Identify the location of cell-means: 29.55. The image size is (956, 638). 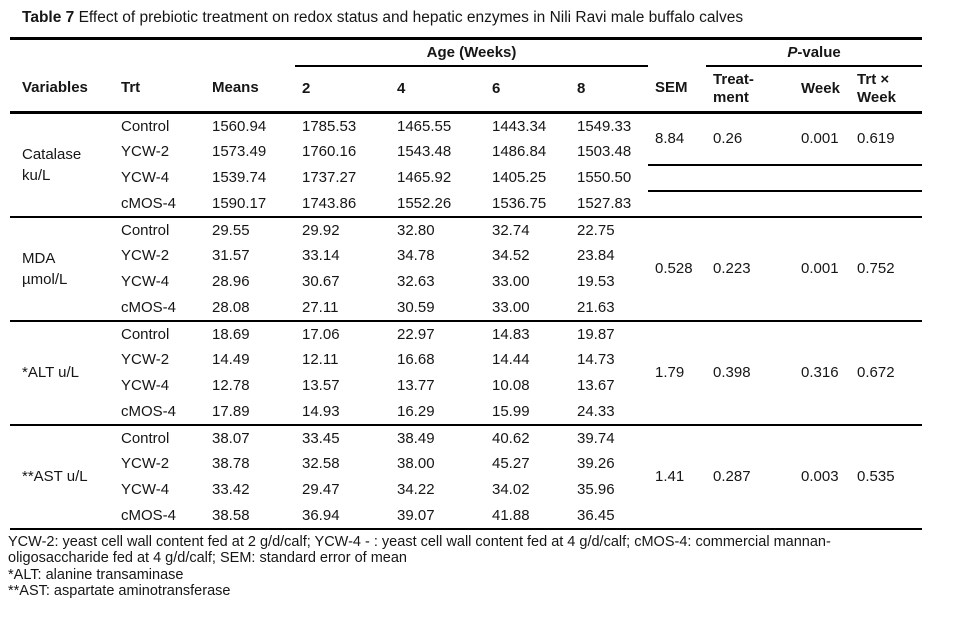
(231, 230).